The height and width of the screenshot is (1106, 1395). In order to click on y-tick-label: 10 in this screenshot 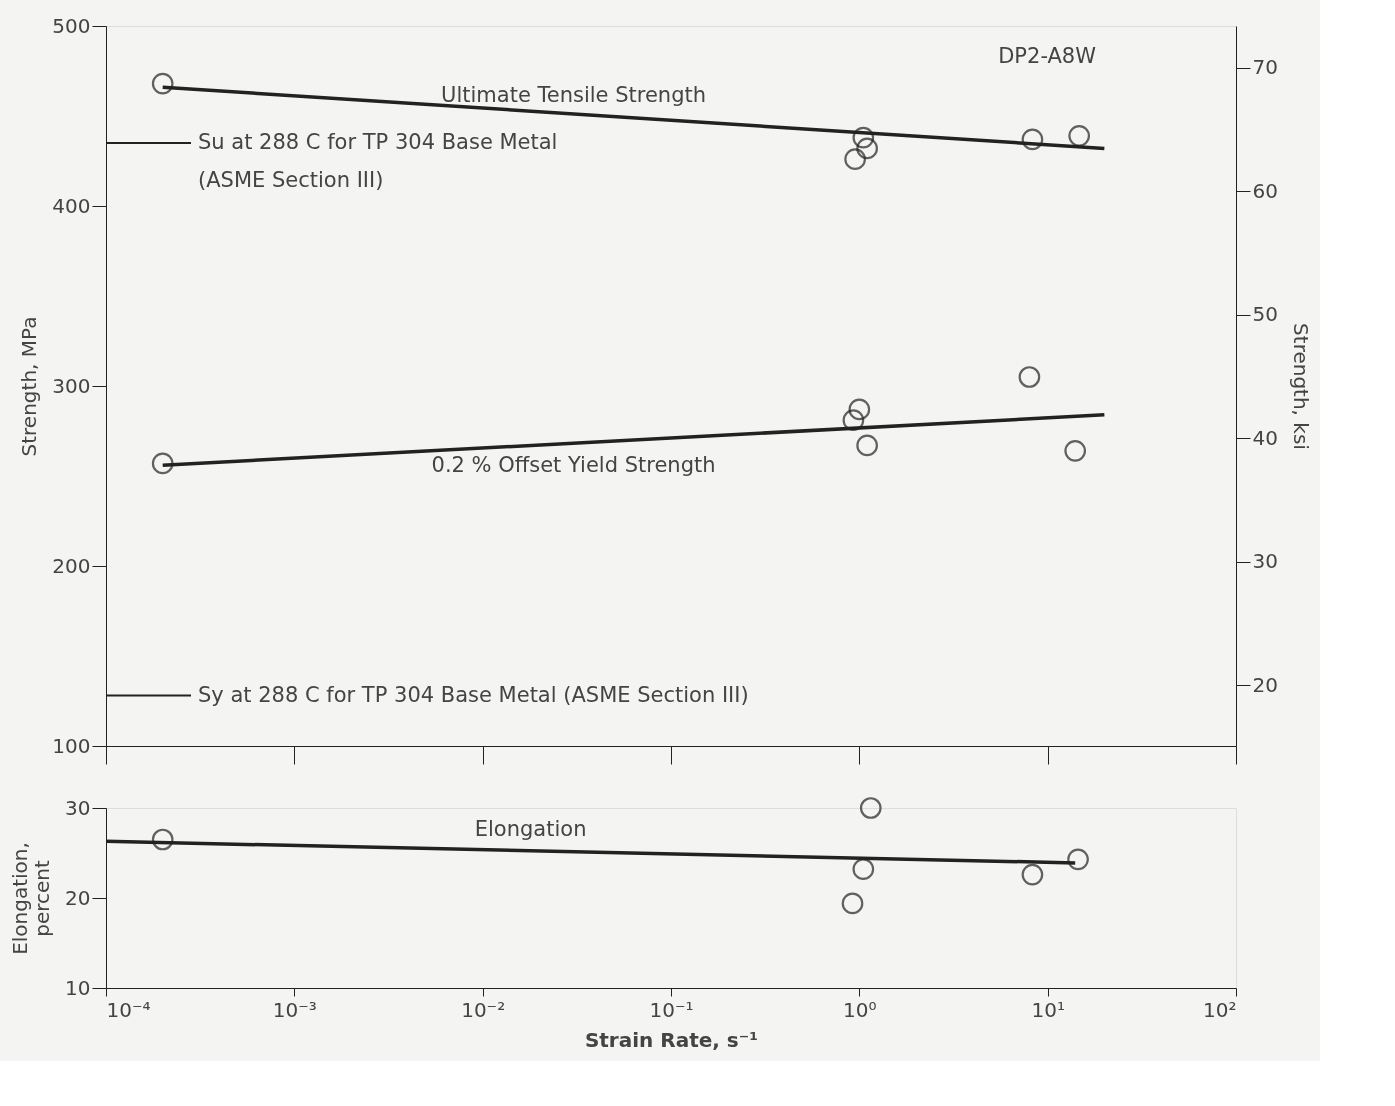, I will do `click(78, 987)`.